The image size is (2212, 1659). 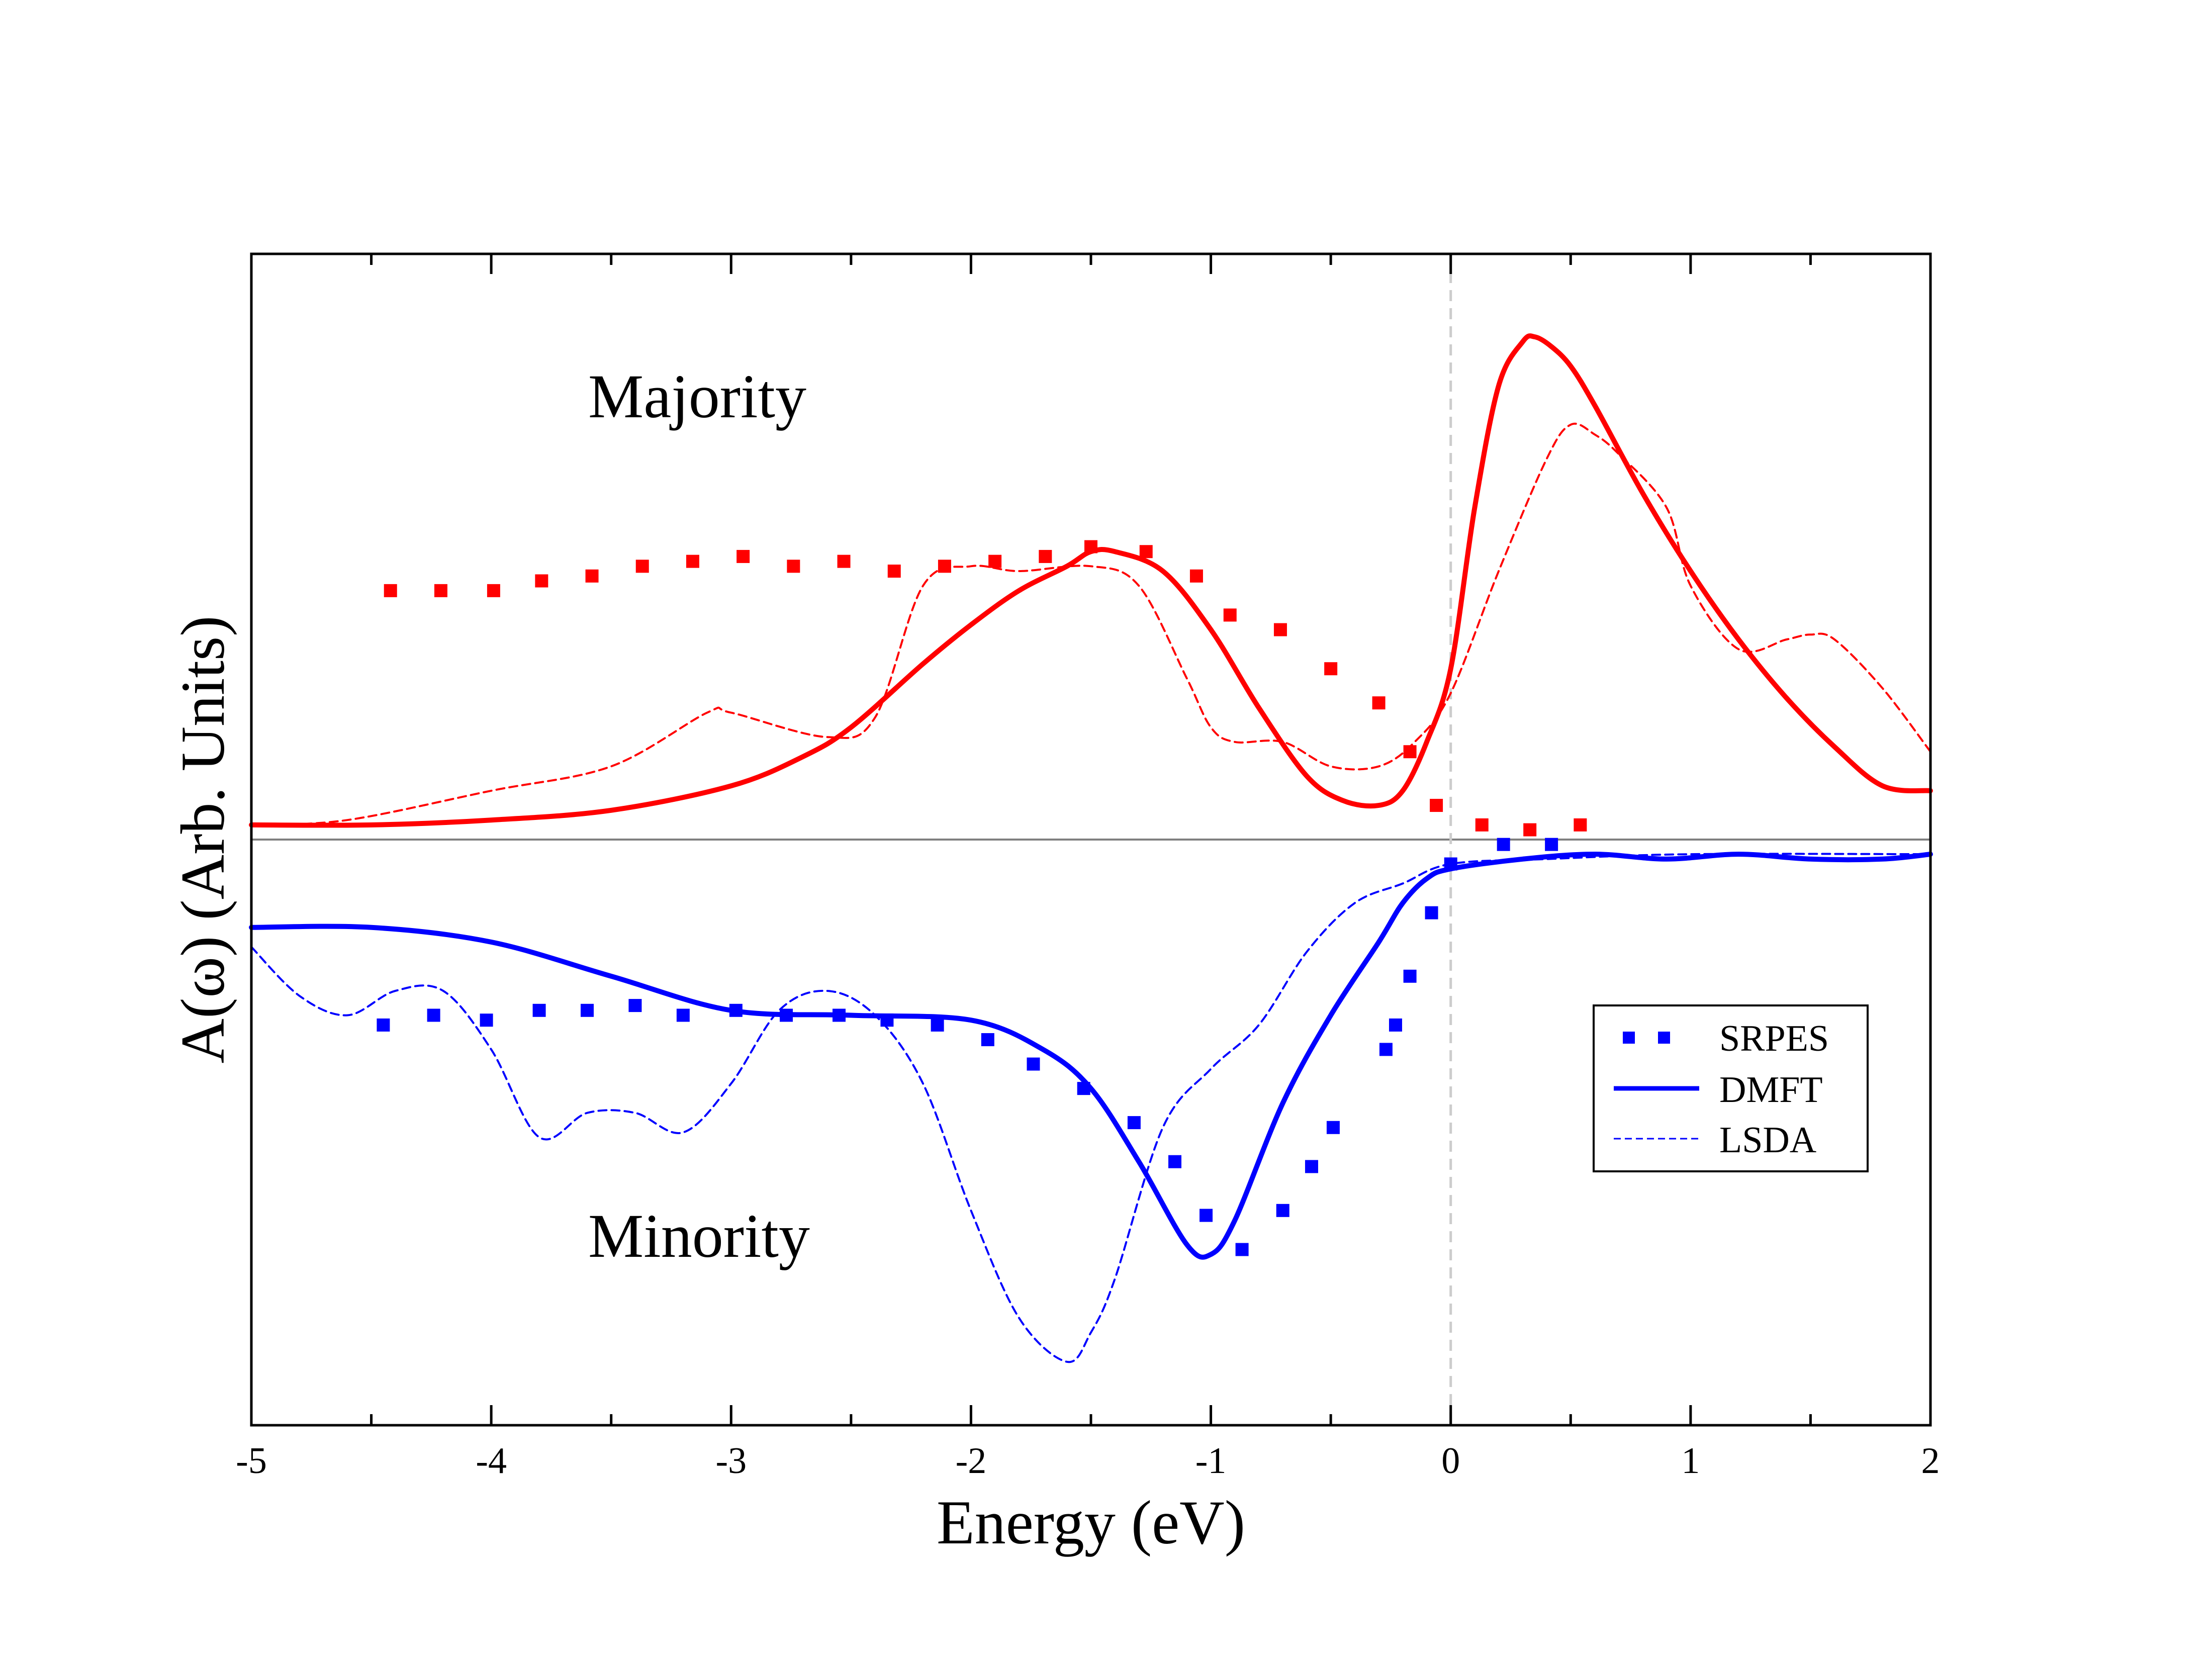 What do you see at coordinates (1774, 1038) in the screenshot?
I see `legend-label-srpes: SRPES` at bounding box center [1774, 1038].